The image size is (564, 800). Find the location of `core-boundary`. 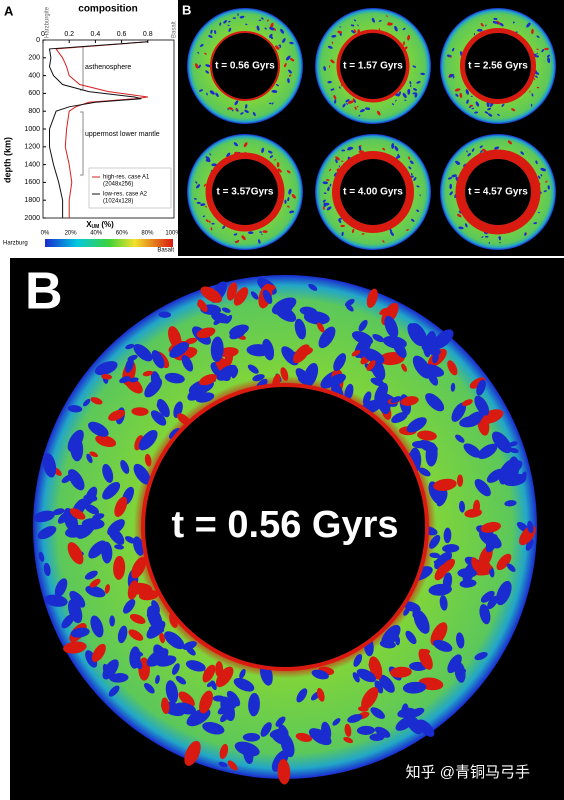

core-boundary is located at coordinates (498, 66).